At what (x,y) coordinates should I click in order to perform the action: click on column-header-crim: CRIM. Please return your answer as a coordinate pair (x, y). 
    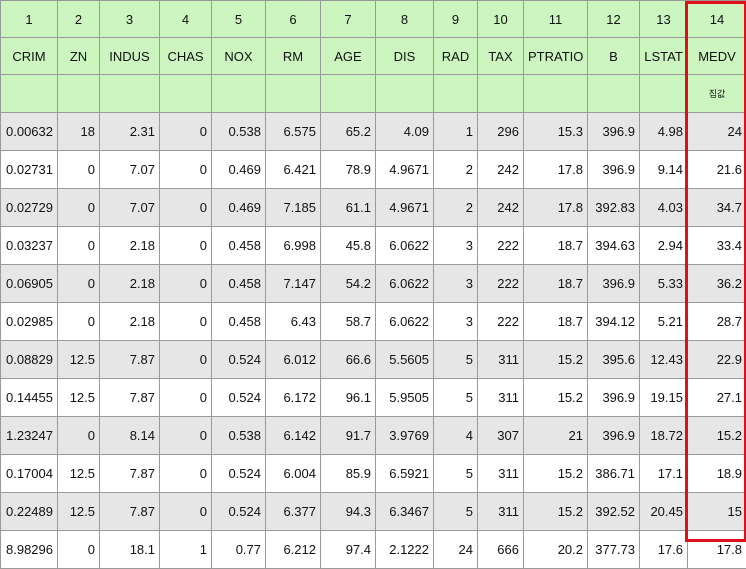
    Looking at the image, I should click on (29, 56).